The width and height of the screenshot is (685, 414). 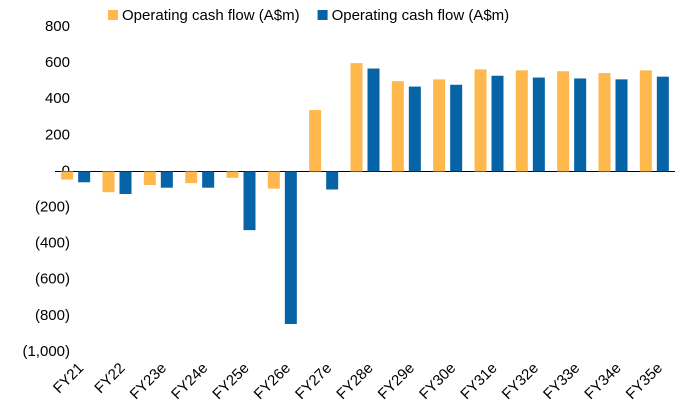 I want to click on y-tick-label: 0, so click(x=66, y=170).